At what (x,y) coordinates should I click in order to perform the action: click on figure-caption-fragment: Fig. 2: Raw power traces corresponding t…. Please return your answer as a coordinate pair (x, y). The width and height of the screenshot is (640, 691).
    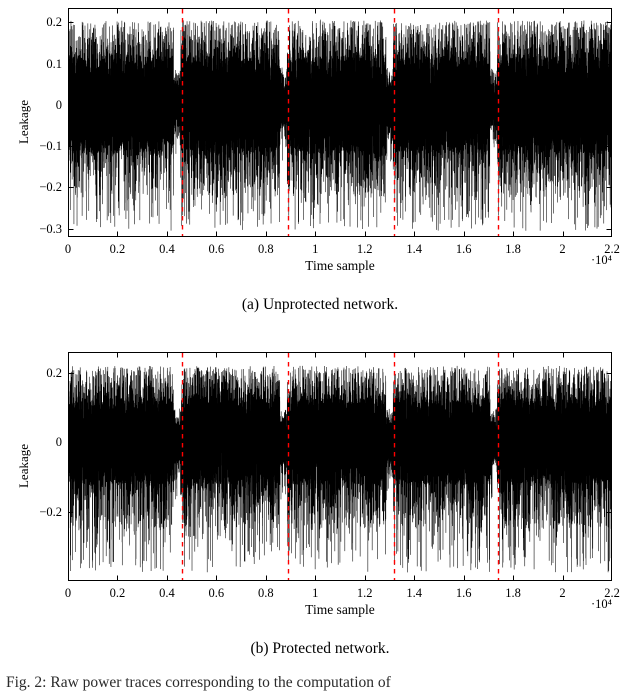
    Looking at the image, I should click on (198, 682).